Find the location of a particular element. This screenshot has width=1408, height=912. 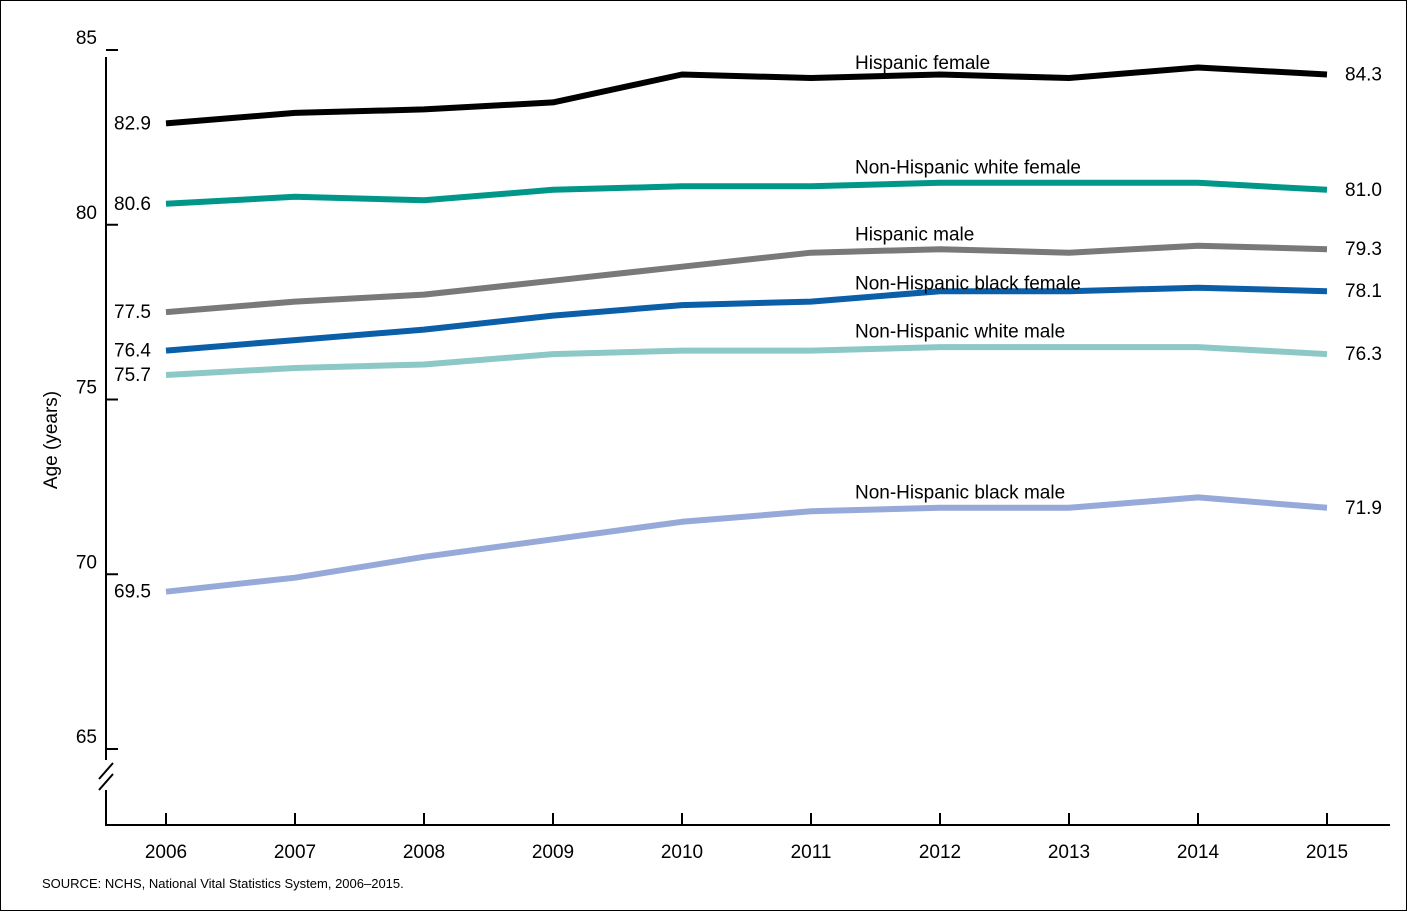

series-end-label: 79.3 is located at coordinates (1363, 249).